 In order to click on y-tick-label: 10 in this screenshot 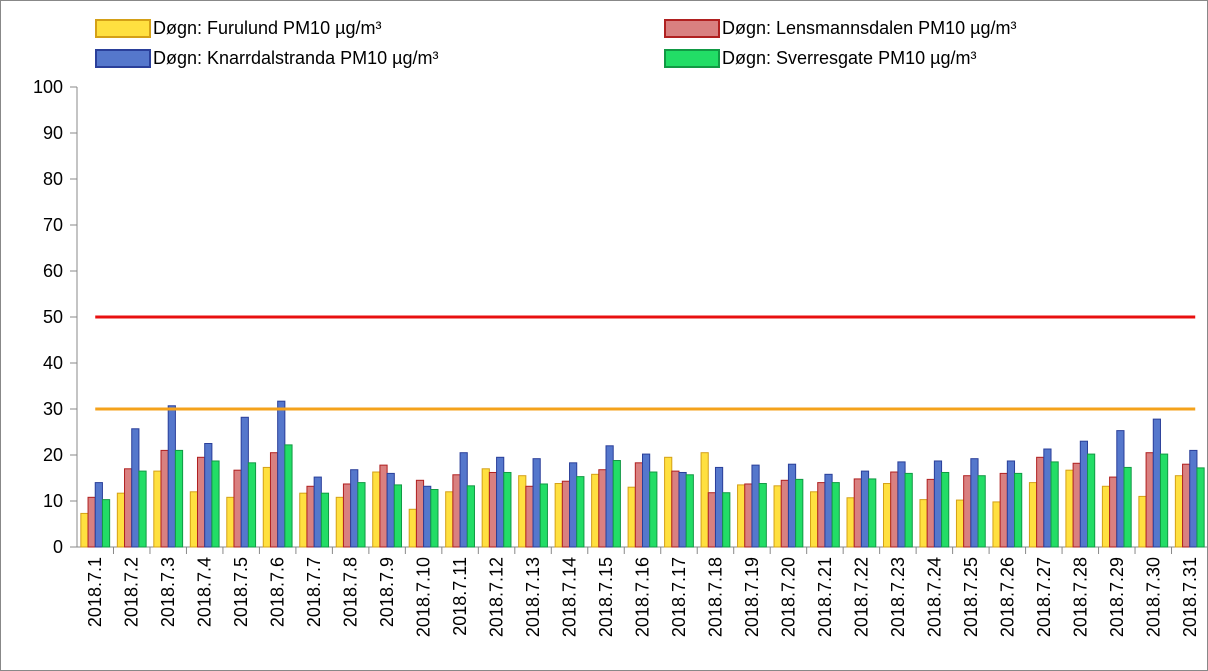, I will do `click(53, 501)`.